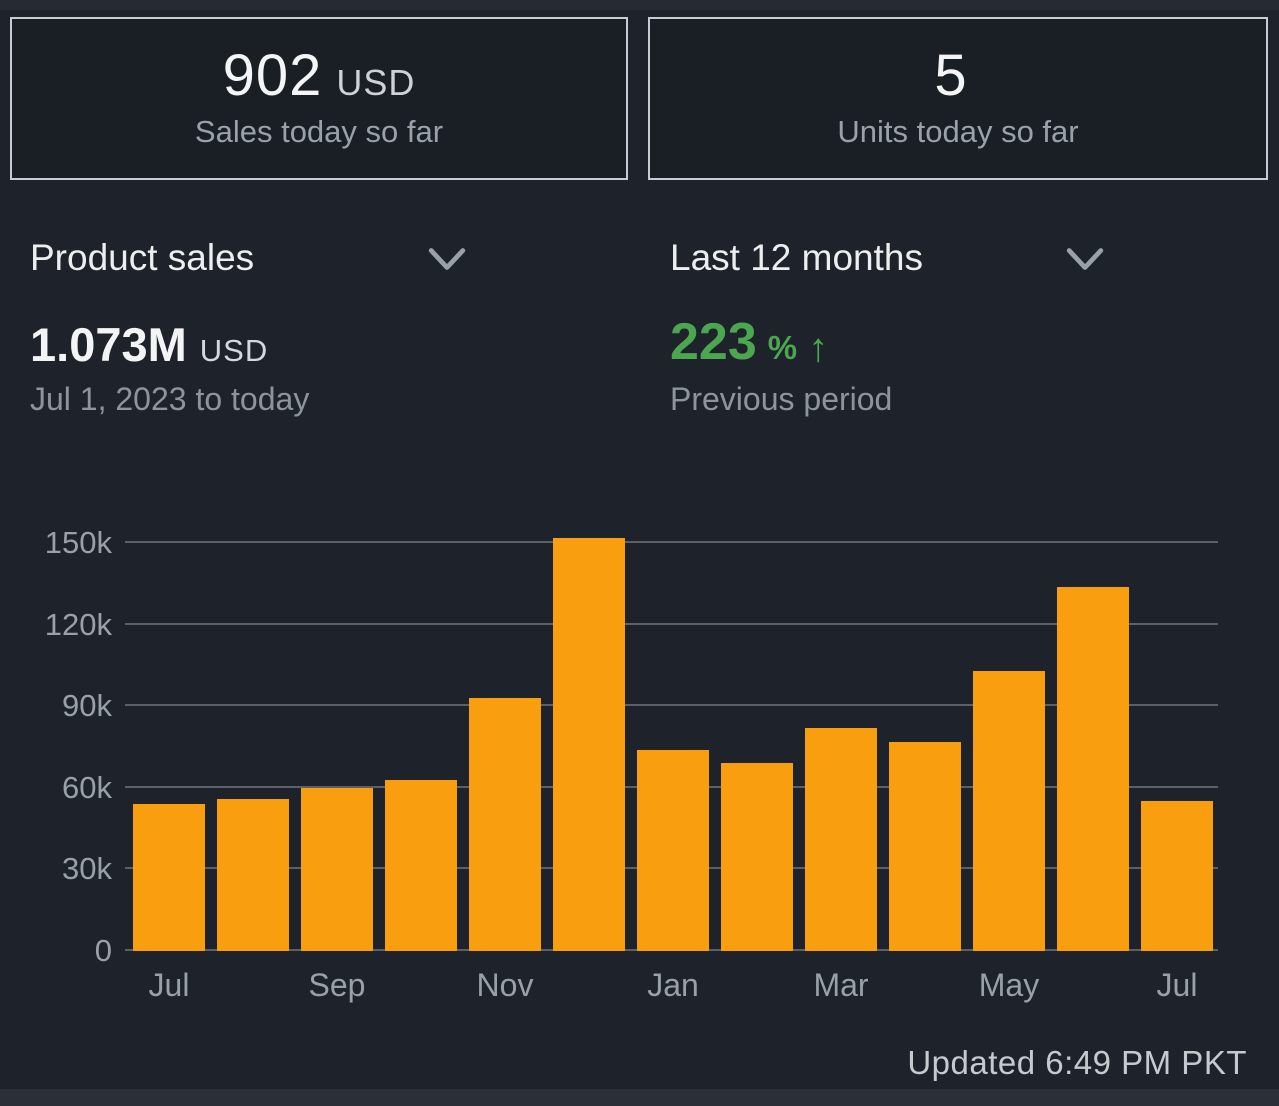  What do you see at coordinates (673, 985) in the screenshot?
I see `x-axis-label-jan-3: Jan` at bounding box center [673, 985].